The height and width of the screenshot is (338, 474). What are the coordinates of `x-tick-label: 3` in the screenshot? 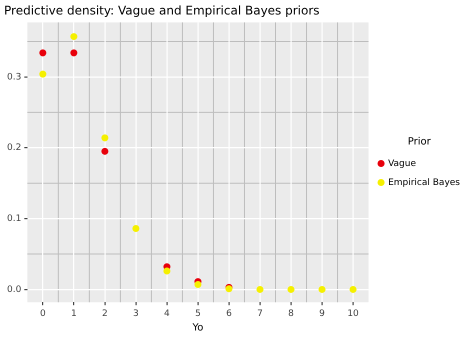 It's located at (136, 313).